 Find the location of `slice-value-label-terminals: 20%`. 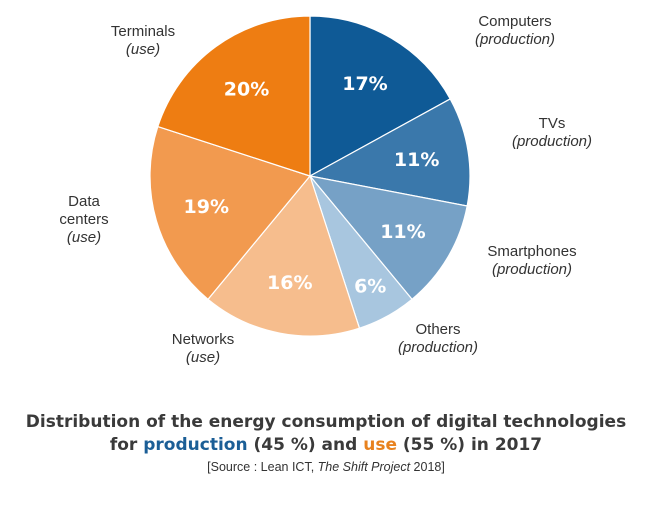

slice-value-label-terminals: 20% is located at coordinates (246, 90).